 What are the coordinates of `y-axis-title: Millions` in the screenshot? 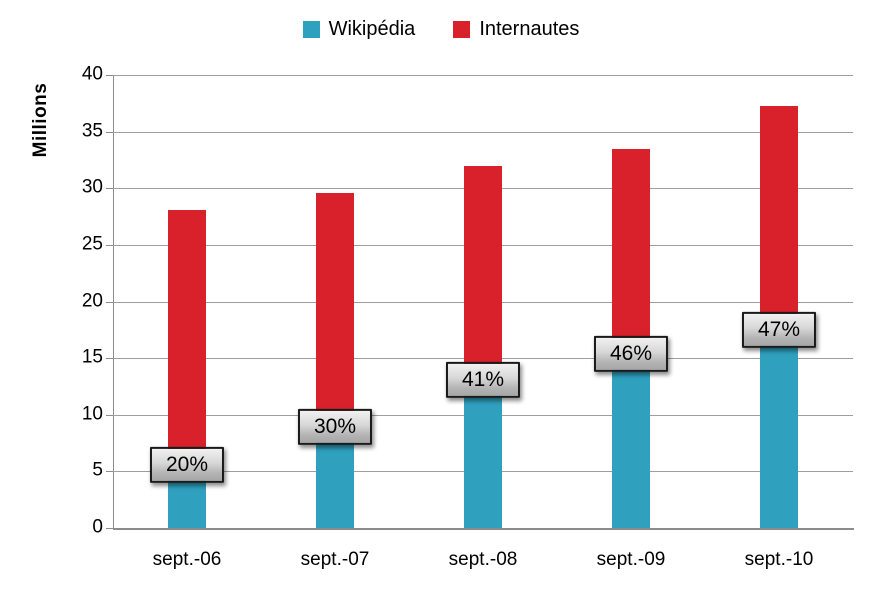 It's located at (40, 120).